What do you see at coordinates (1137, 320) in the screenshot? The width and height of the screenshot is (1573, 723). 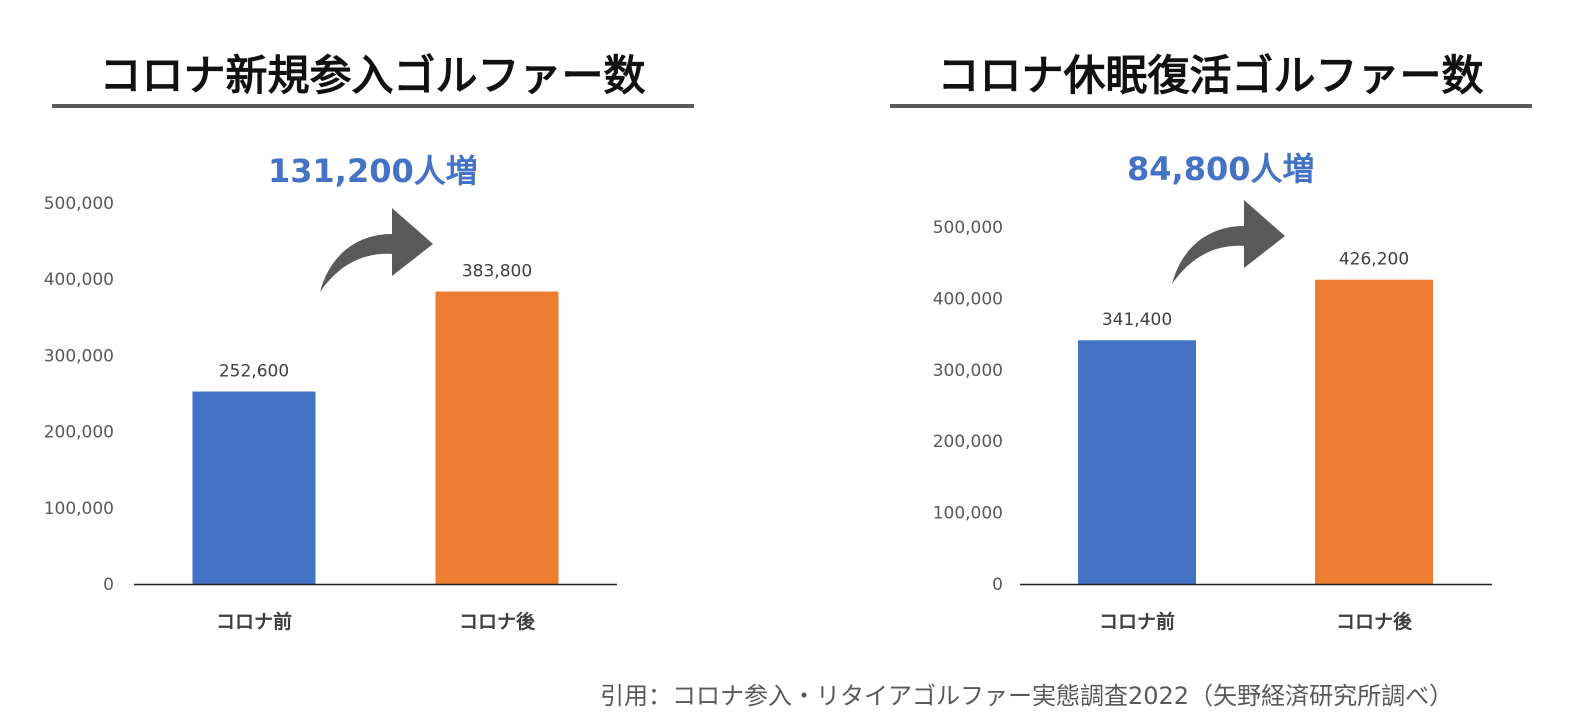 I see `data-label: 341,400` at bounding box center [1137, 320].